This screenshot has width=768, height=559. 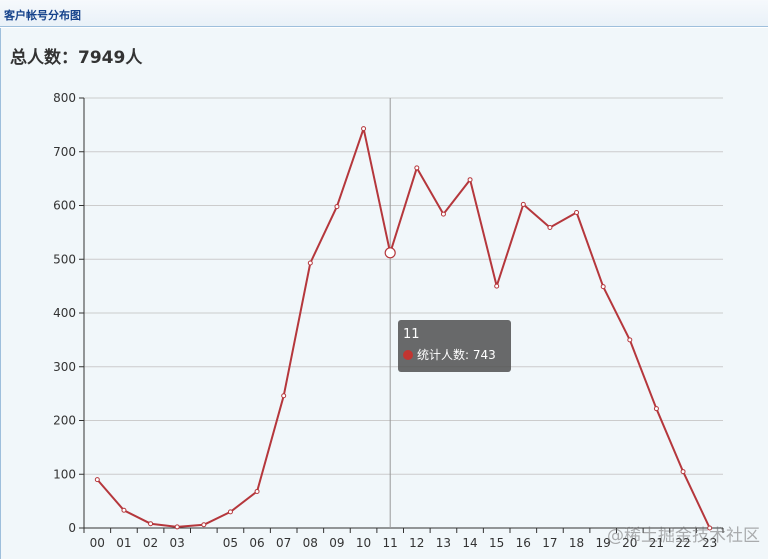 I want to click on x-tick-label: 10, so click(x=363, y=543).